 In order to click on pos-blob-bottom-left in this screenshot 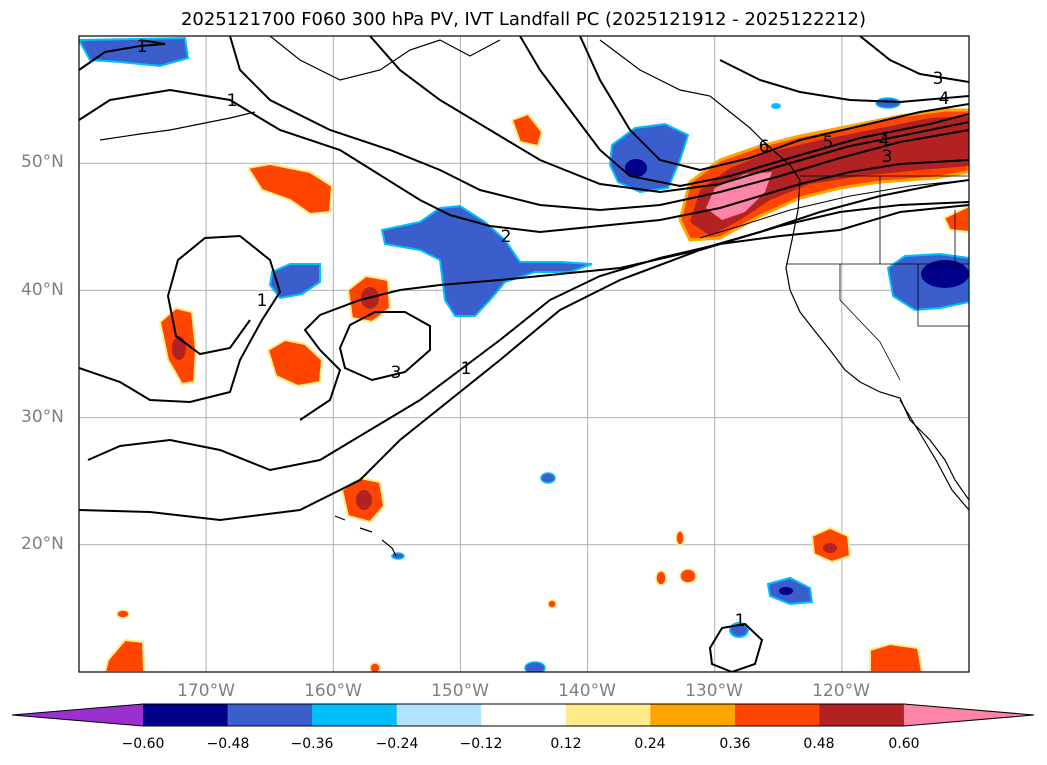, I will do `click(124, 655)`.